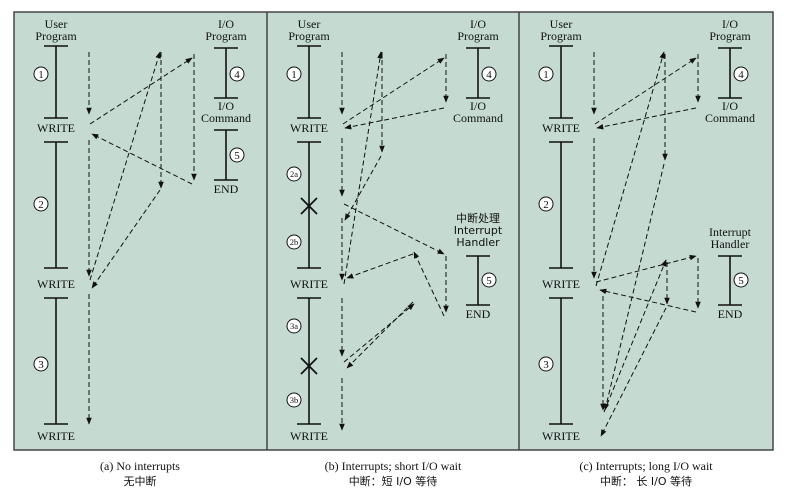  Describe the element at coordinates (730, 238) in the screenshot. I see `handler-label: Interrupt Handler` at that location.